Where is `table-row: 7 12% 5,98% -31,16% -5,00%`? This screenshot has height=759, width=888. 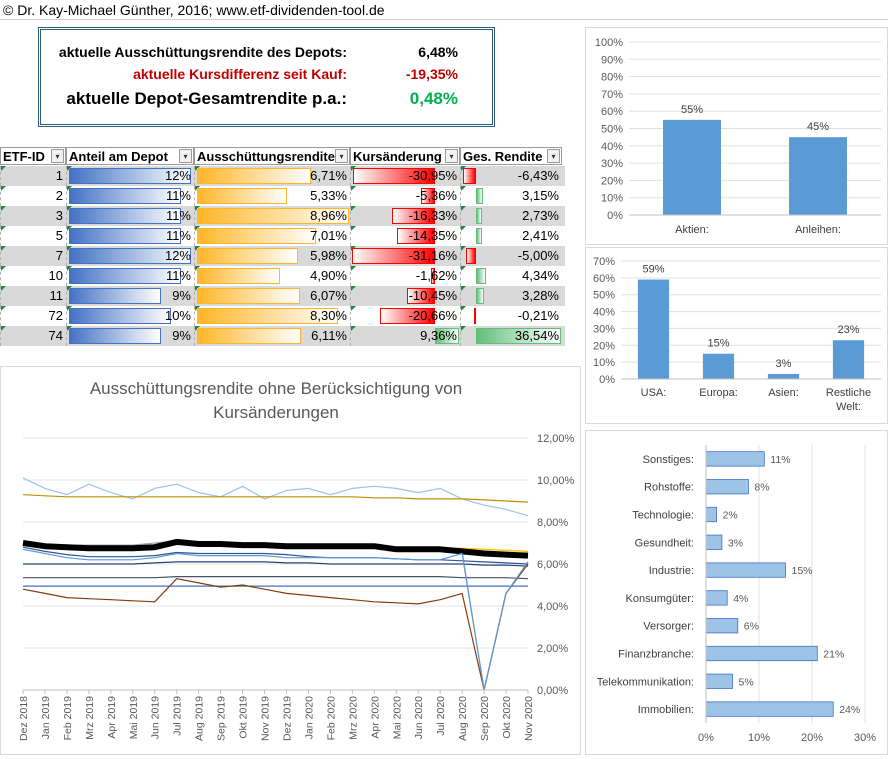
table-row: 7 12% 5,98% -31,16% -5,00% is located at coordinates (282, 256).